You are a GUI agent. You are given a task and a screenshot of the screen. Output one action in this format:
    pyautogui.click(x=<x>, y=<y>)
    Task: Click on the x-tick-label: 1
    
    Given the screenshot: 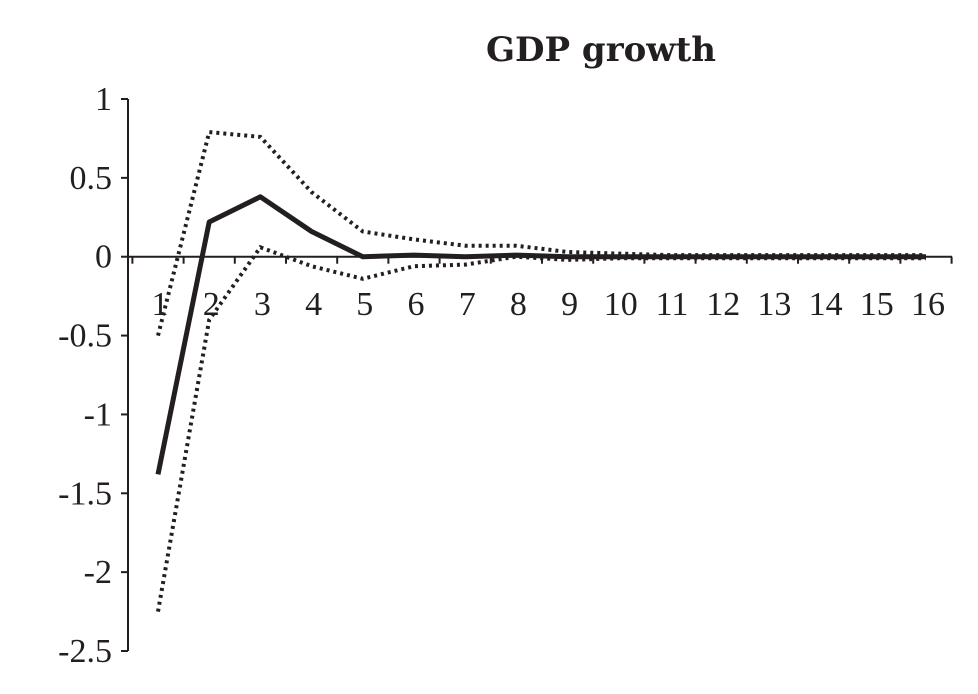 What is the action you would take?
    pyautogui.click(x=160, y=304)
    